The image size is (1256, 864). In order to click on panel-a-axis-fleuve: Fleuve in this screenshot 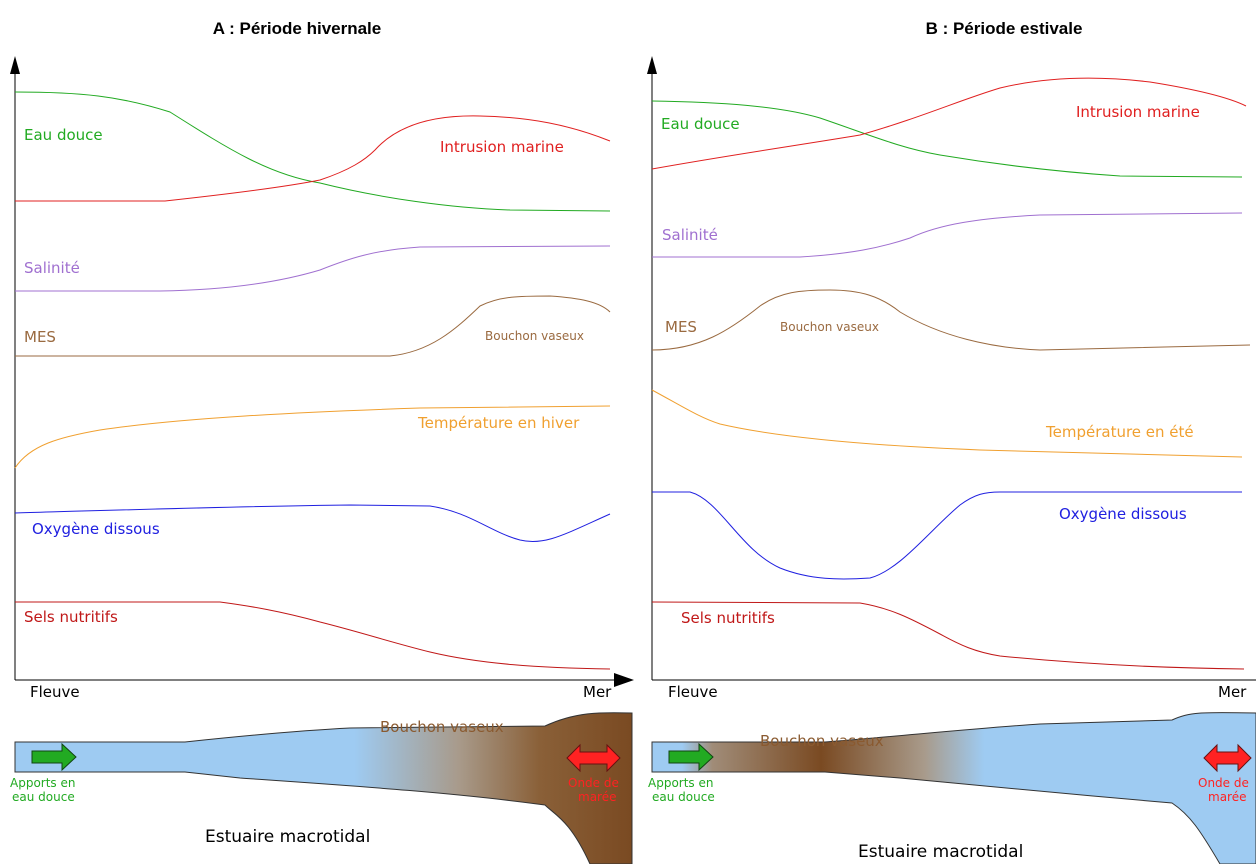, I will do `click(55, 692)`.